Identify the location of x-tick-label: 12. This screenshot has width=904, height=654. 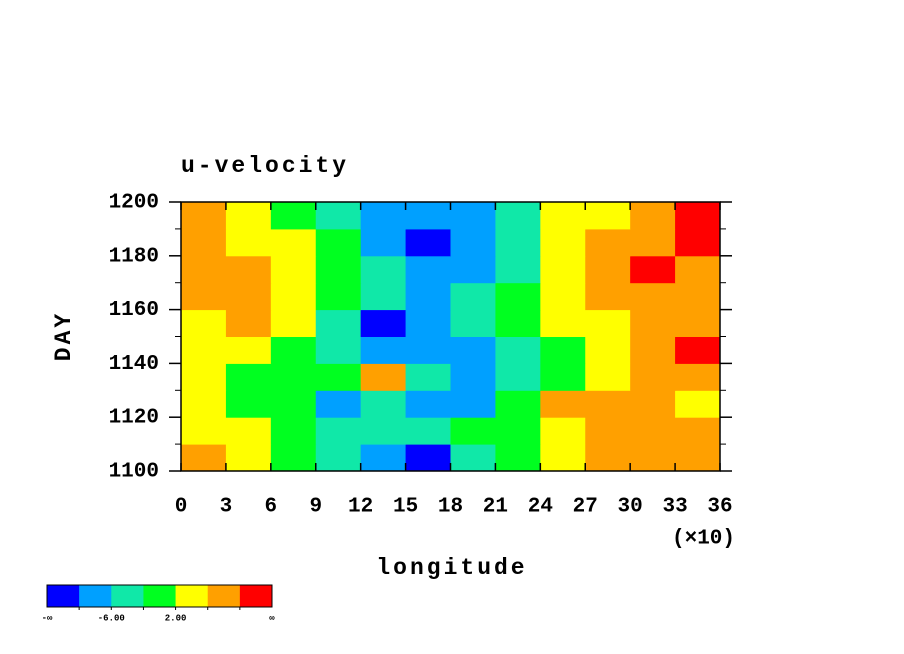
(360, 507).